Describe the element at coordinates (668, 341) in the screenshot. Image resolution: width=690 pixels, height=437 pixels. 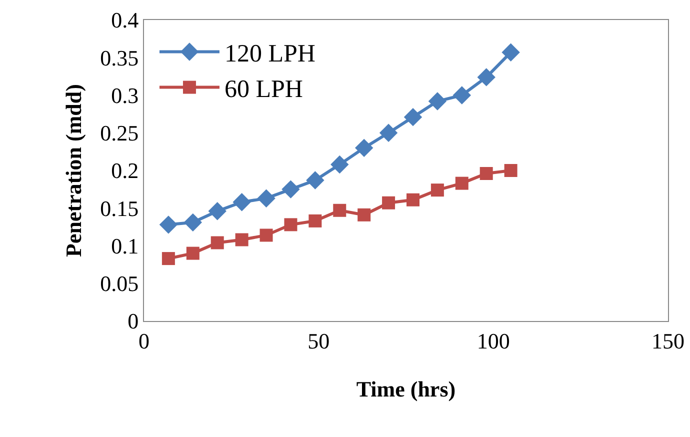
I see `x-tick-label: 150` at that location.